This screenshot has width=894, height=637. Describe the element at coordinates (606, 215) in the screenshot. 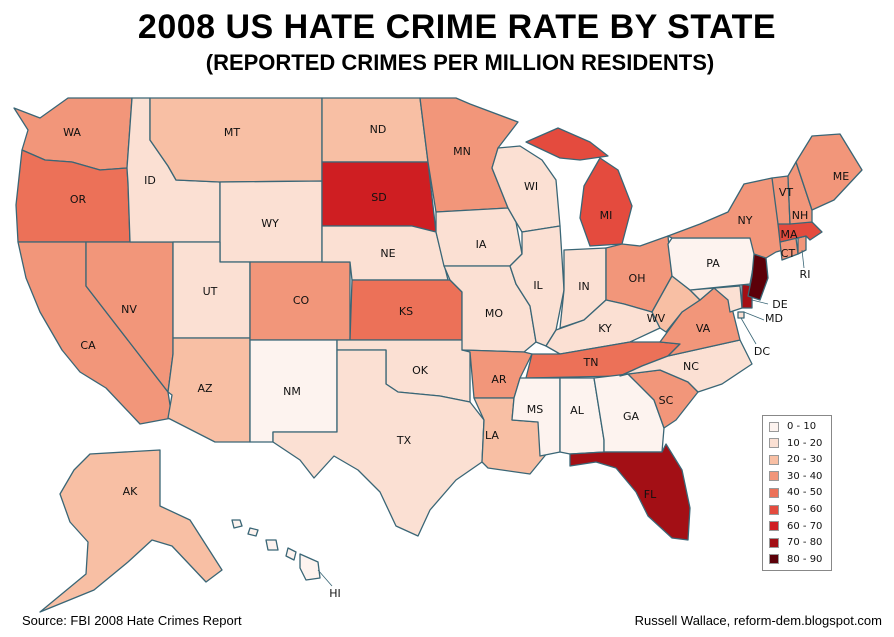

I see `label-mi: MI` at that location.